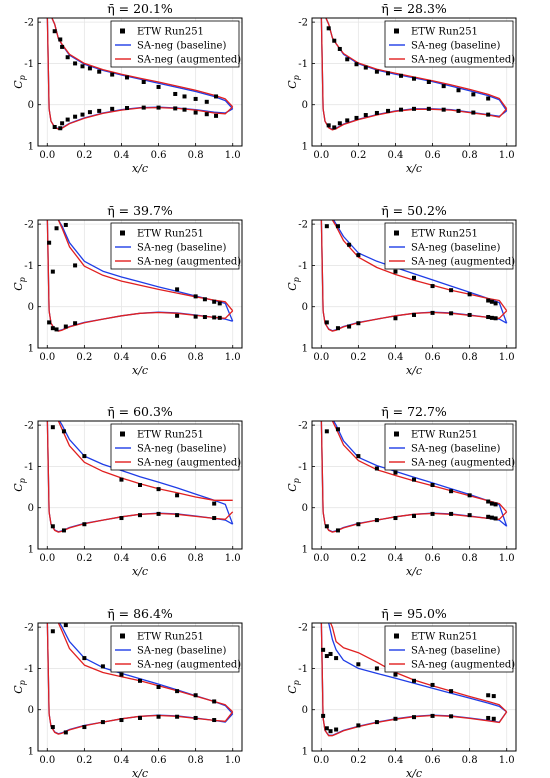  I want to click on panel-title: η̄ = 86.4%, so click(140, 613).